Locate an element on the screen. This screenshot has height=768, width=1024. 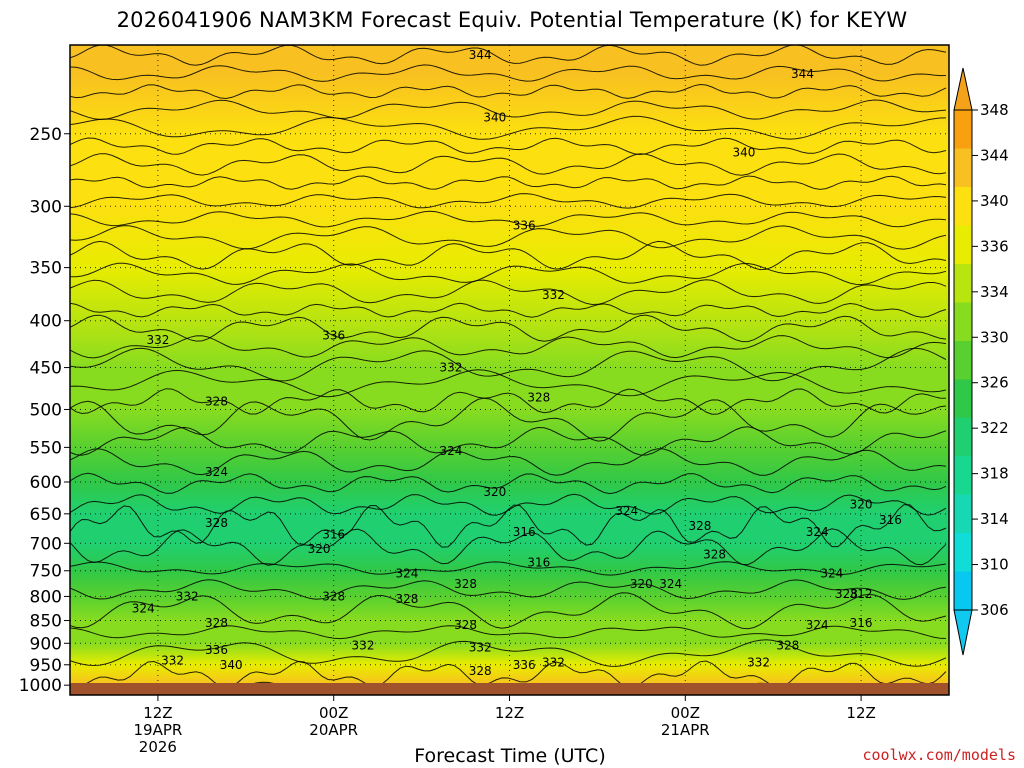
colorbar-ticks: 306 310 314 318 322 326 330 334 336 340 344 348 is located at coordinates (990, 360).